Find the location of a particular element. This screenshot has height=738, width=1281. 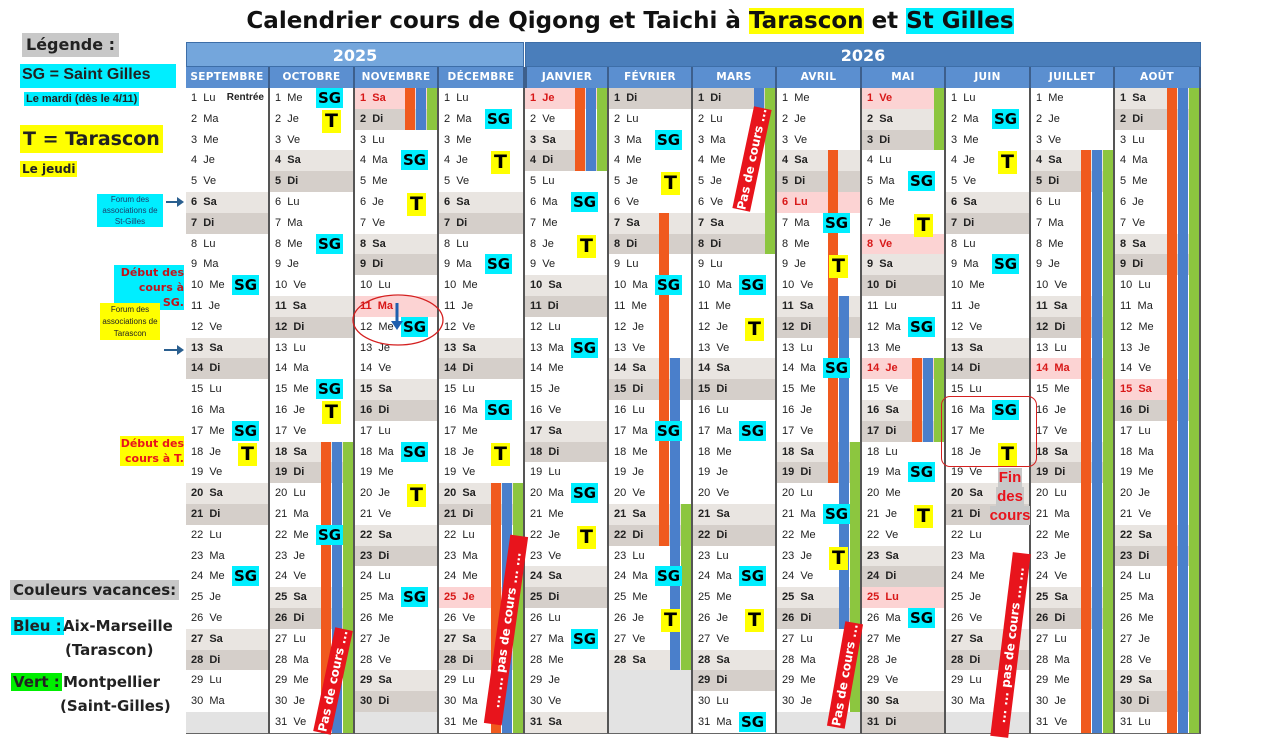

day-cell: 24 Lu is located at coordinates (397, 577).